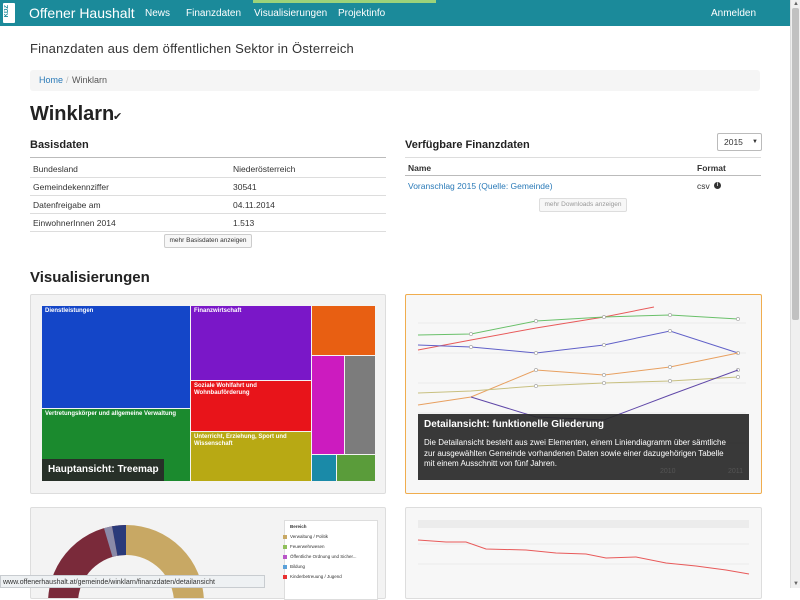  I want to click on col-header-format: Format, so click(711, 168).